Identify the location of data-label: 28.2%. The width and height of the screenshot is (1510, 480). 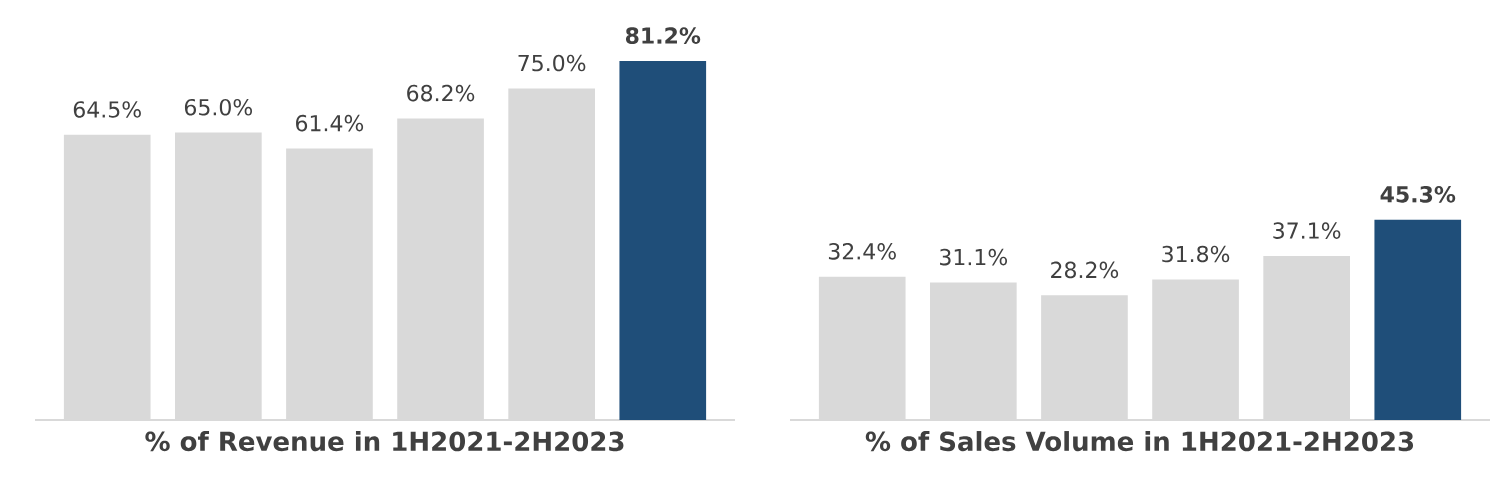
(1085, 270).